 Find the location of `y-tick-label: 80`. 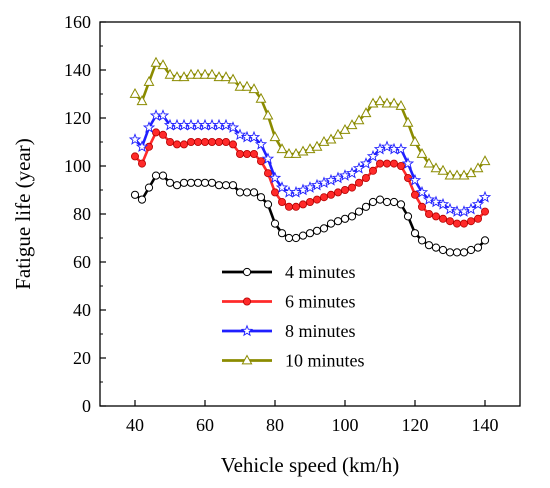

y-tick-label: 80 is located at coordinates (82, 214).